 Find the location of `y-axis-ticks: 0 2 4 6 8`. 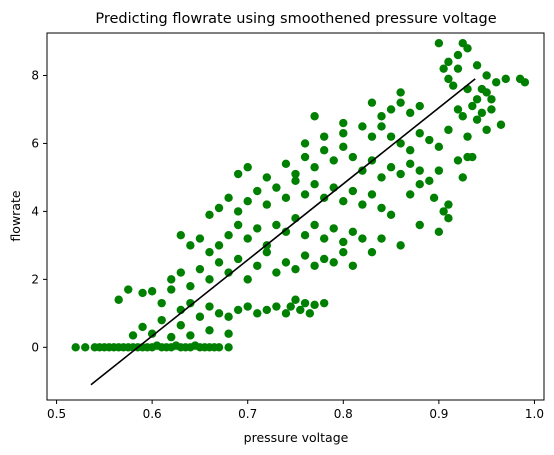

y-axis-ticks: 0 2 4 6 8 is located at coordinates (39, 211).